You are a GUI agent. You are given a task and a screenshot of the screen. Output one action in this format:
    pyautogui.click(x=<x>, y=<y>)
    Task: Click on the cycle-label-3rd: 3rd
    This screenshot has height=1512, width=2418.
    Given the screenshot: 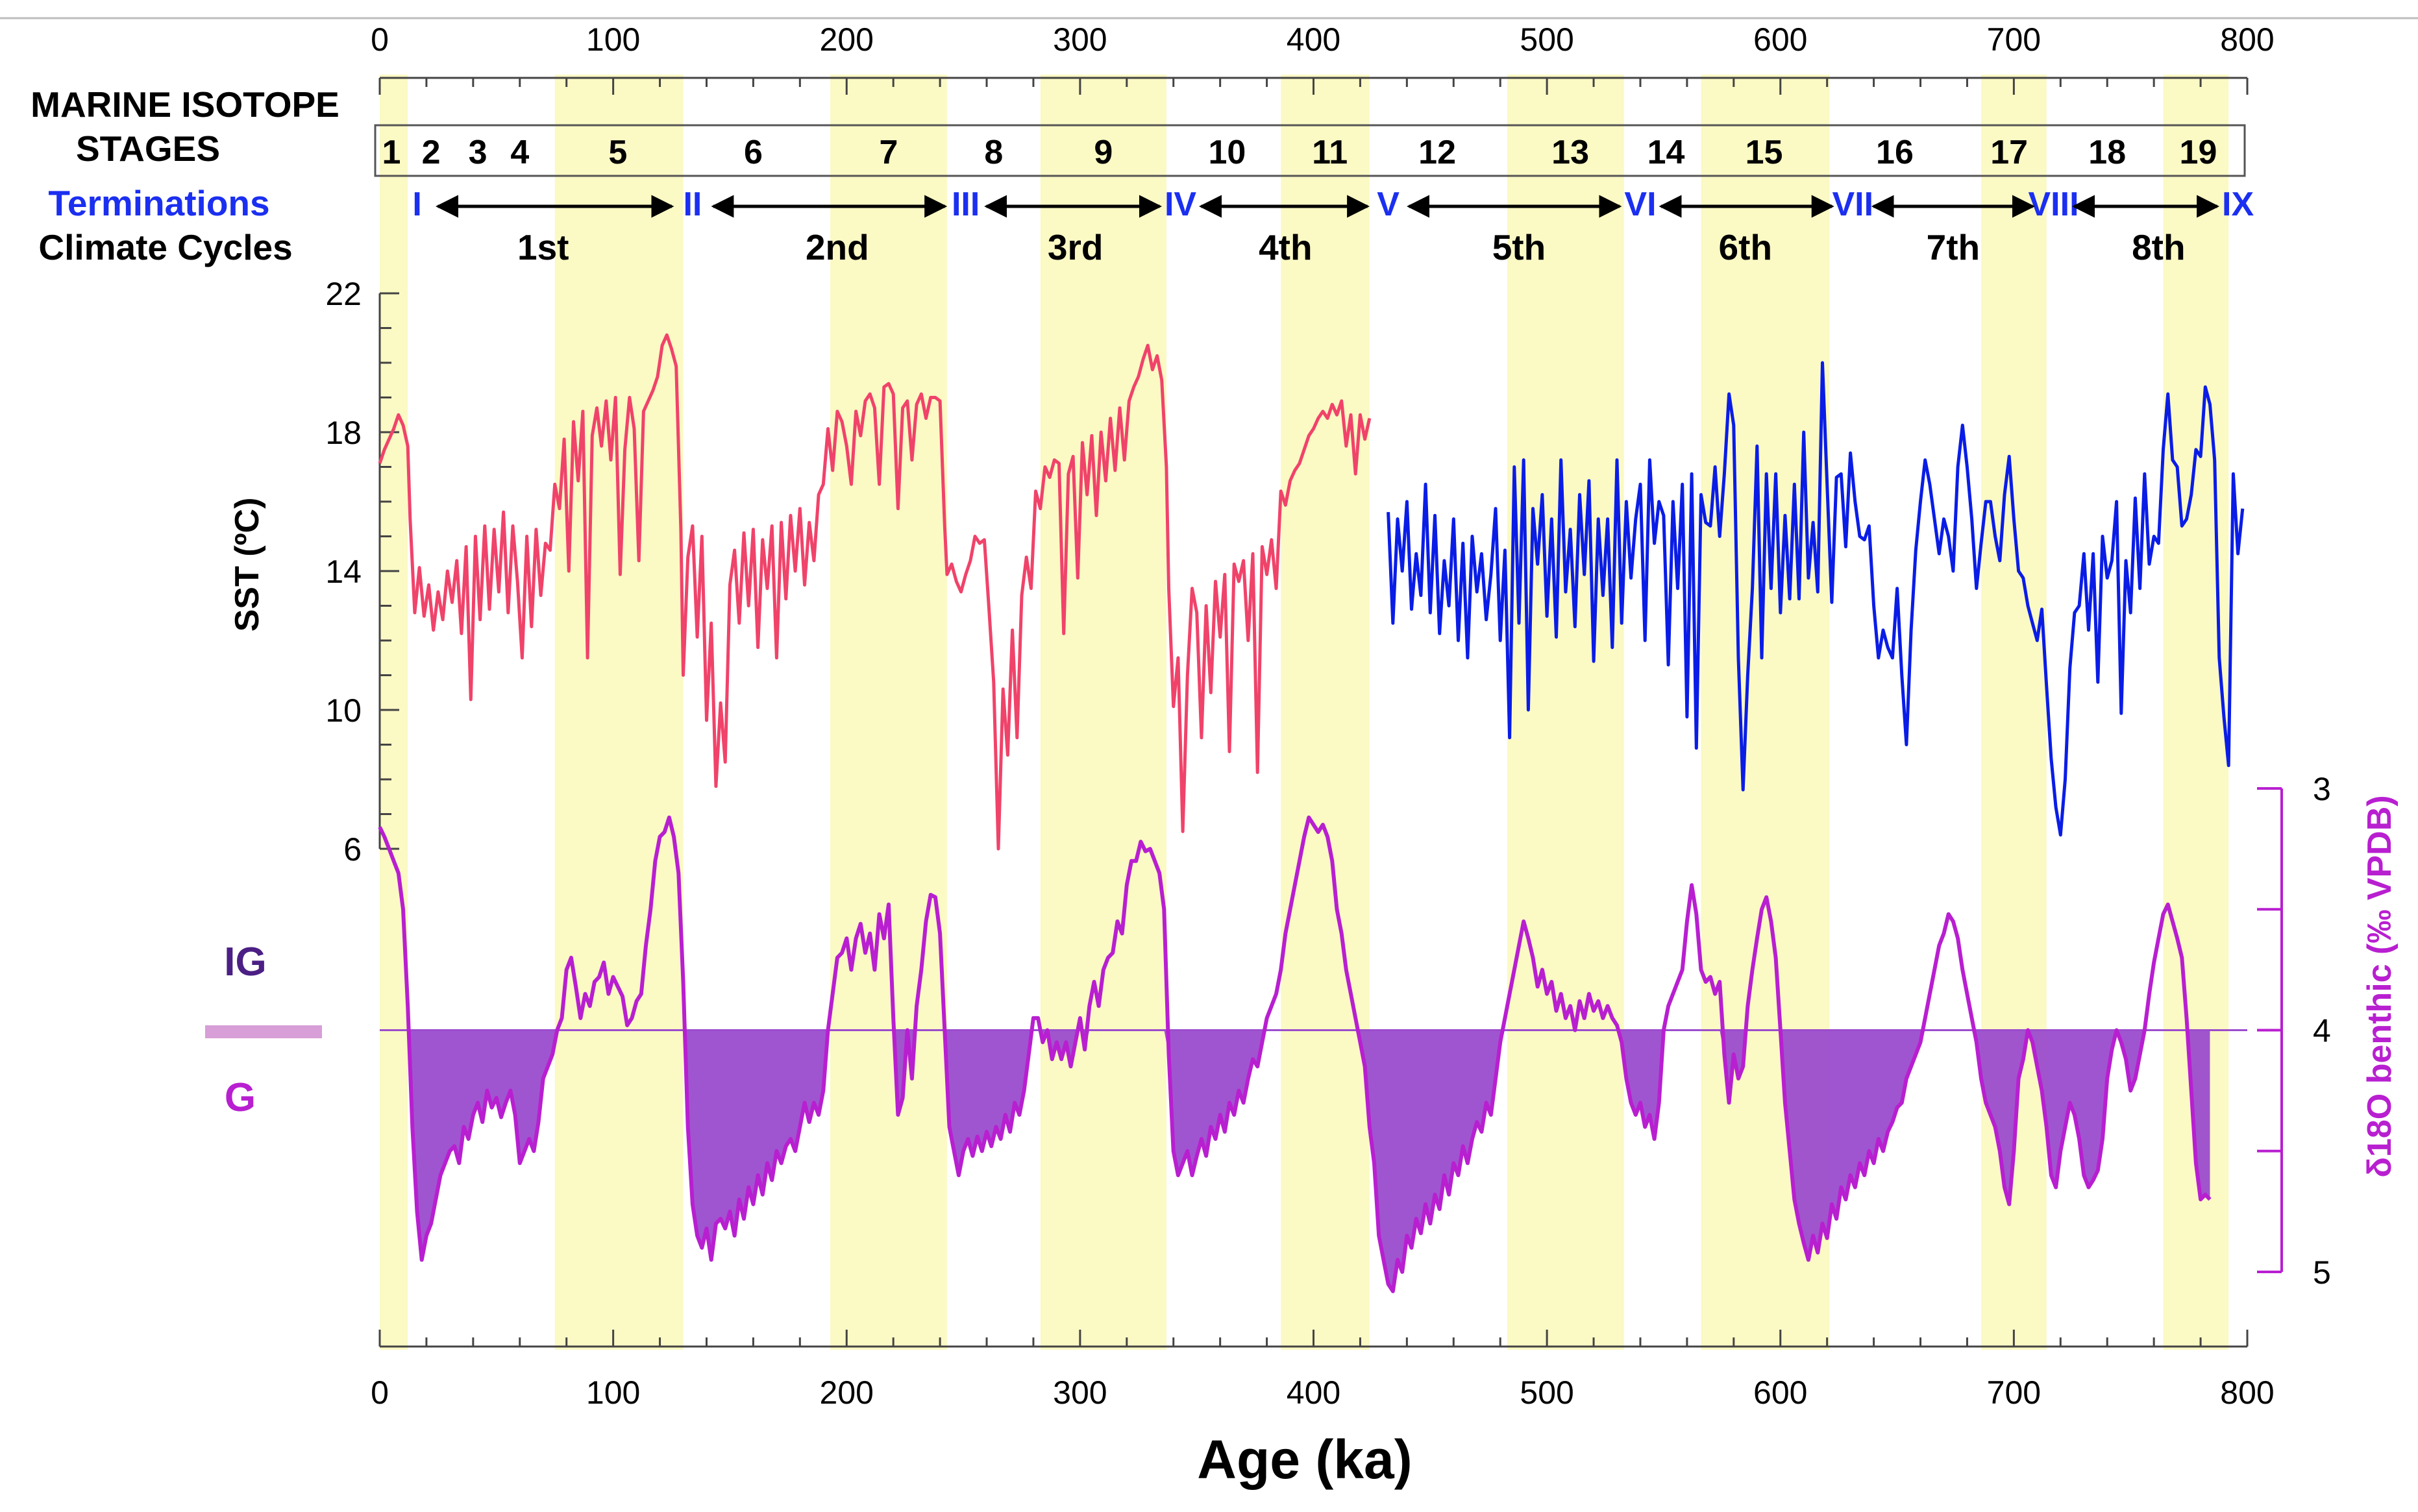 What is the action you would take?
    pyautogui.click(x=1076, y=247)
    